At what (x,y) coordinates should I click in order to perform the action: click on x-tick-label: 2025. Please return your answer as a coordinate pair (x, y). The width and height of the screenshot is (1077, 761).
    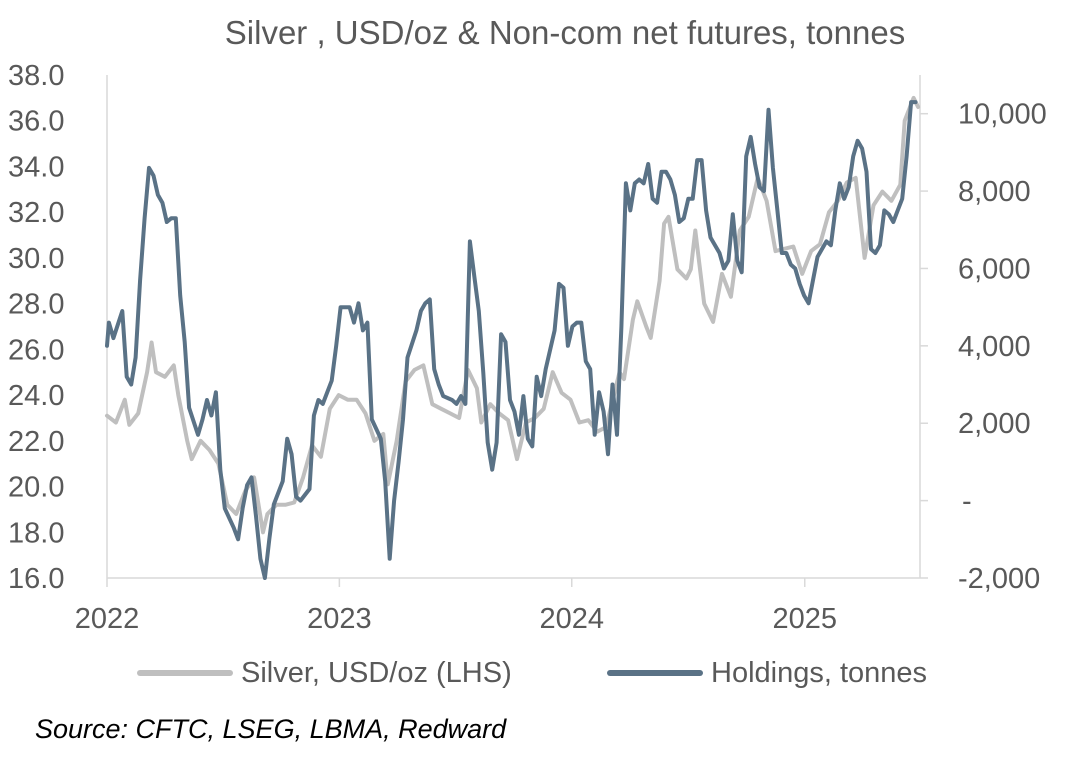
    Looking at the image, I should click on (805, 619).